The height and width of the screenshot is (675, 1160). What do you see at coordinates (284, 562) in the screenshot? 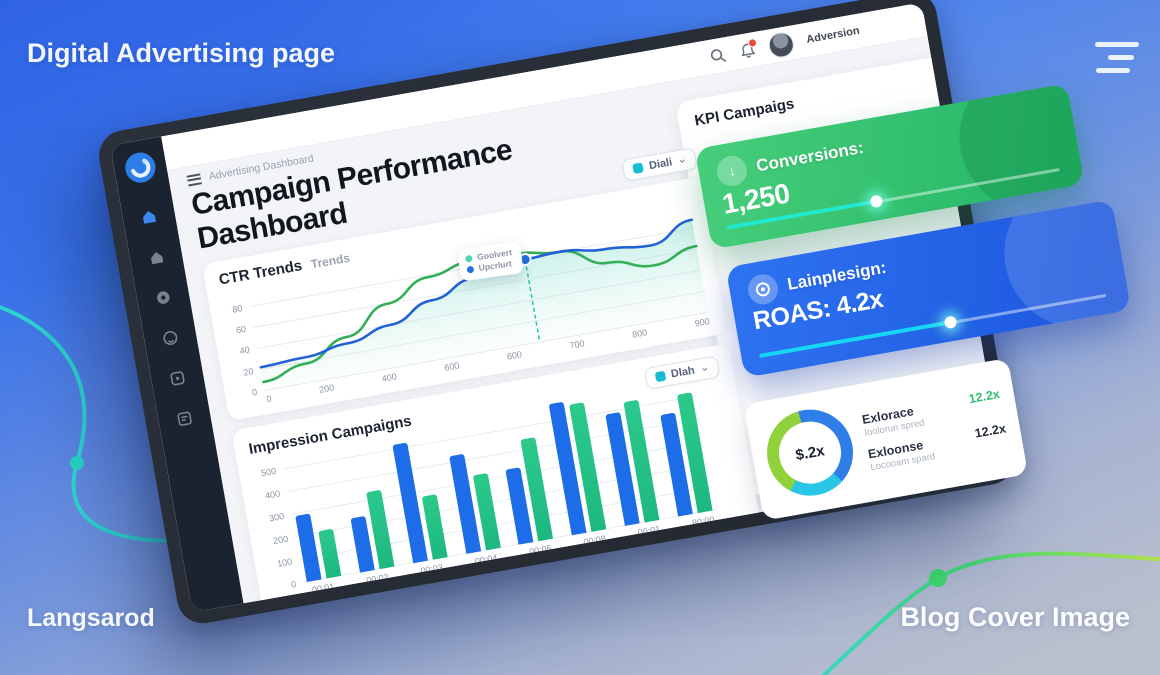
I see `y-tick-label: 100` at bounding box center [284, 562].